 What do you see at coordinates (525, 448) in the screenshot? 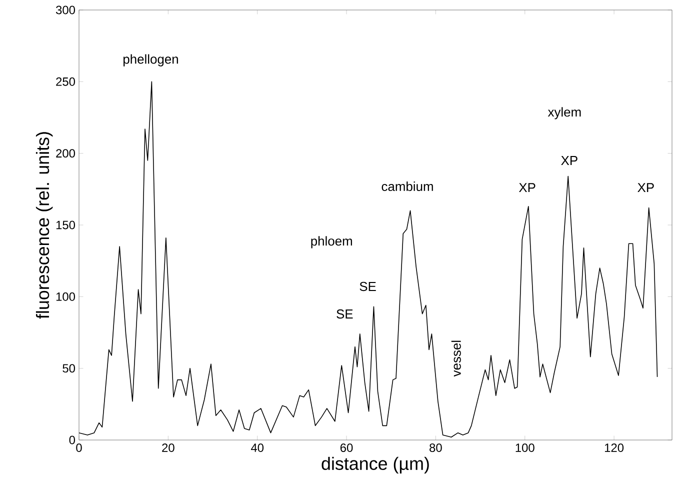
I see `x-tick-label: 100` at bounding box center [525, 448].